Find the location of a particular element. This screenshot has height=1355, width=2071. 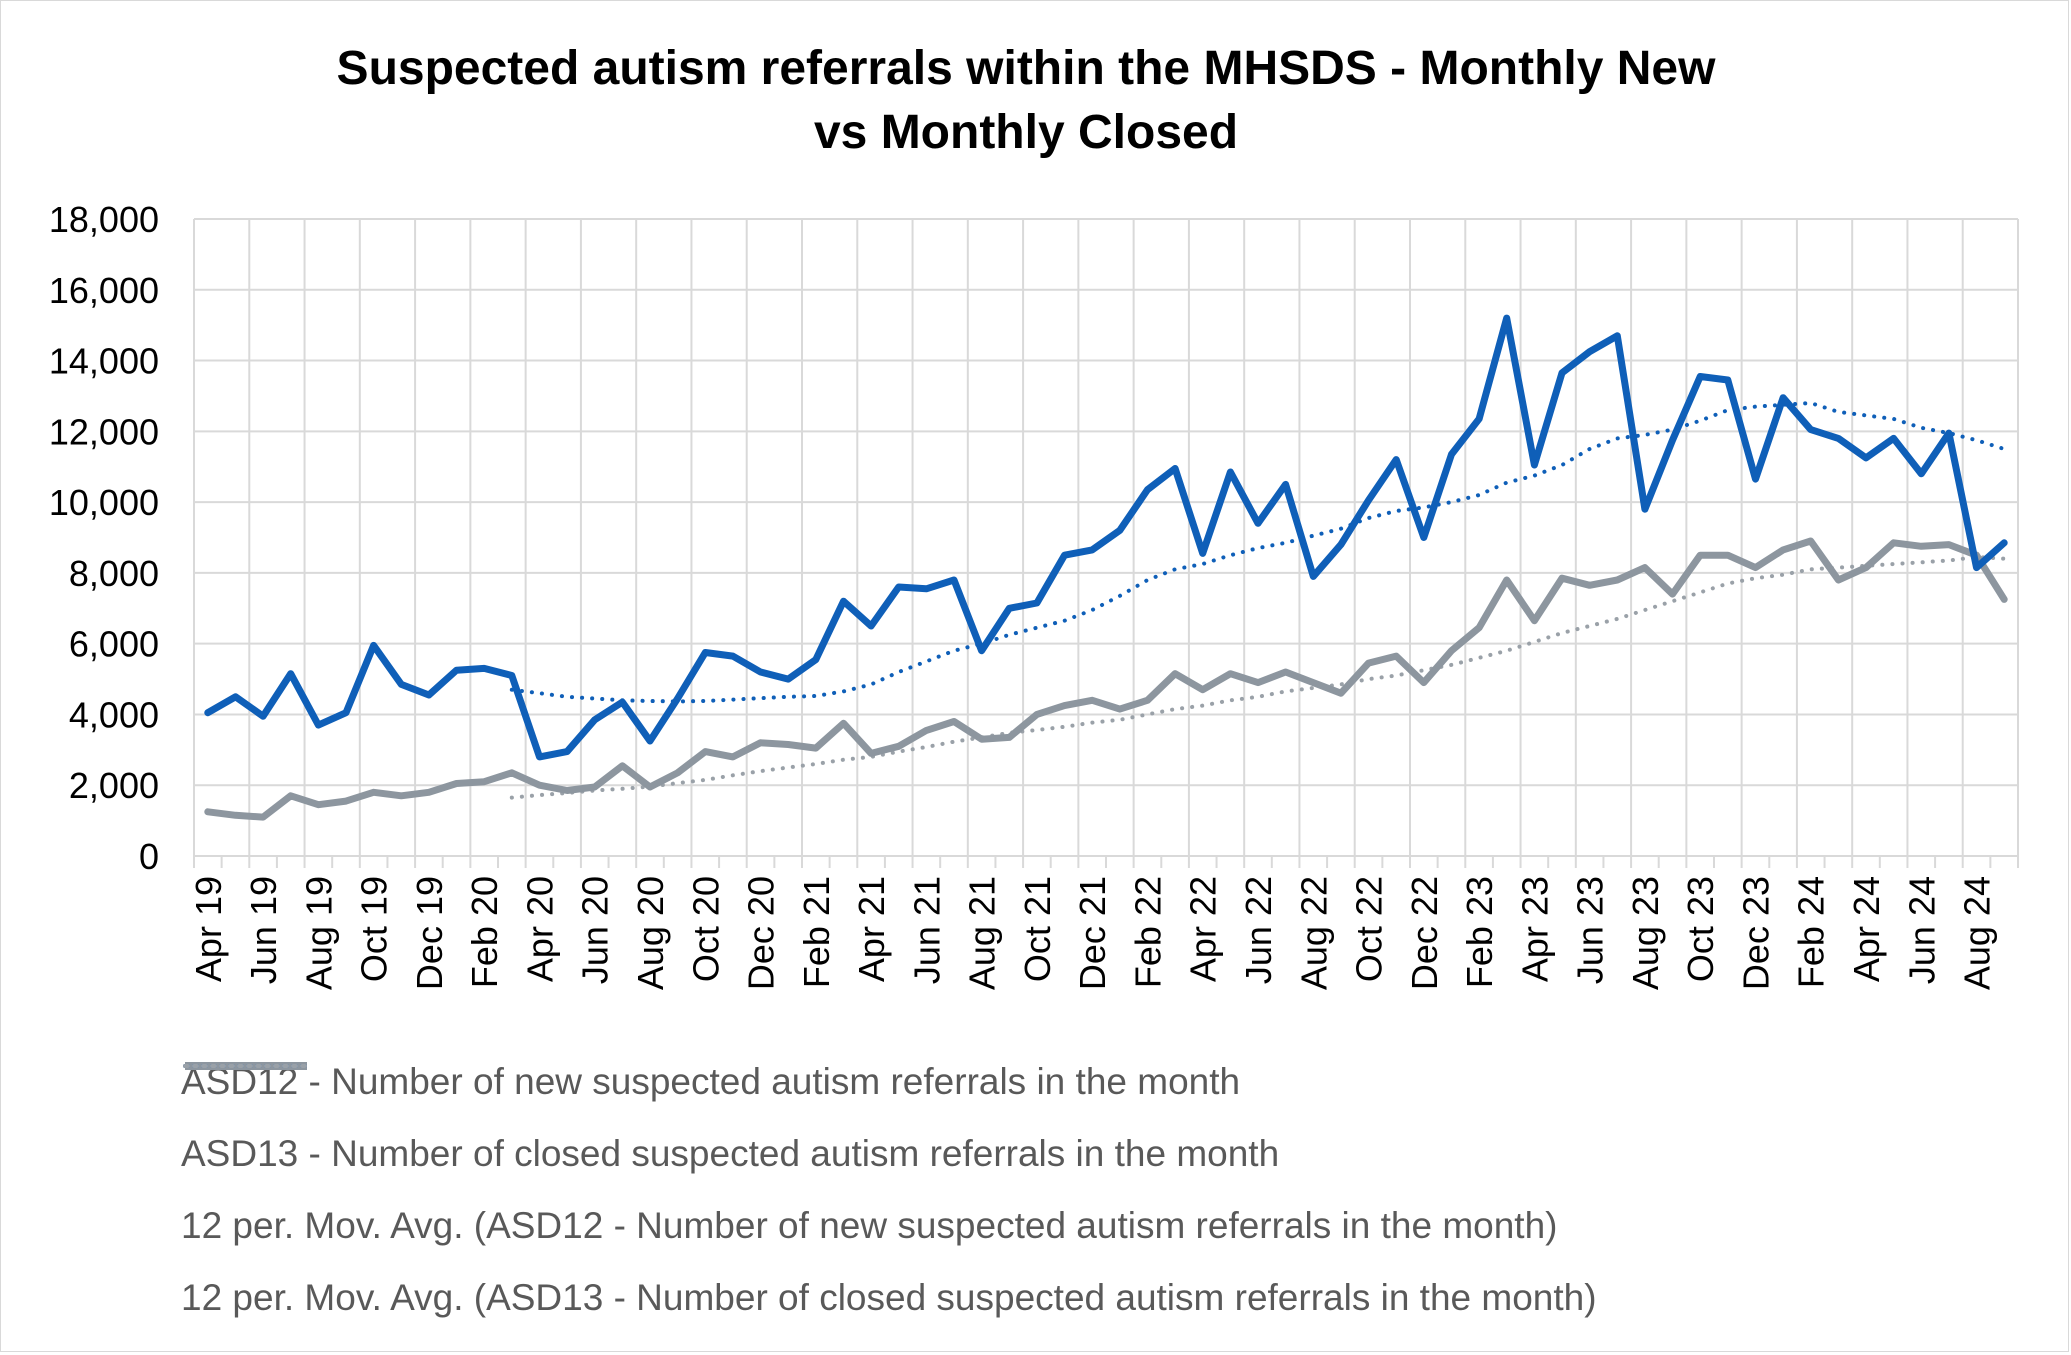

x-tick-label: Jun 22 is located at coordinates (1258, 930).